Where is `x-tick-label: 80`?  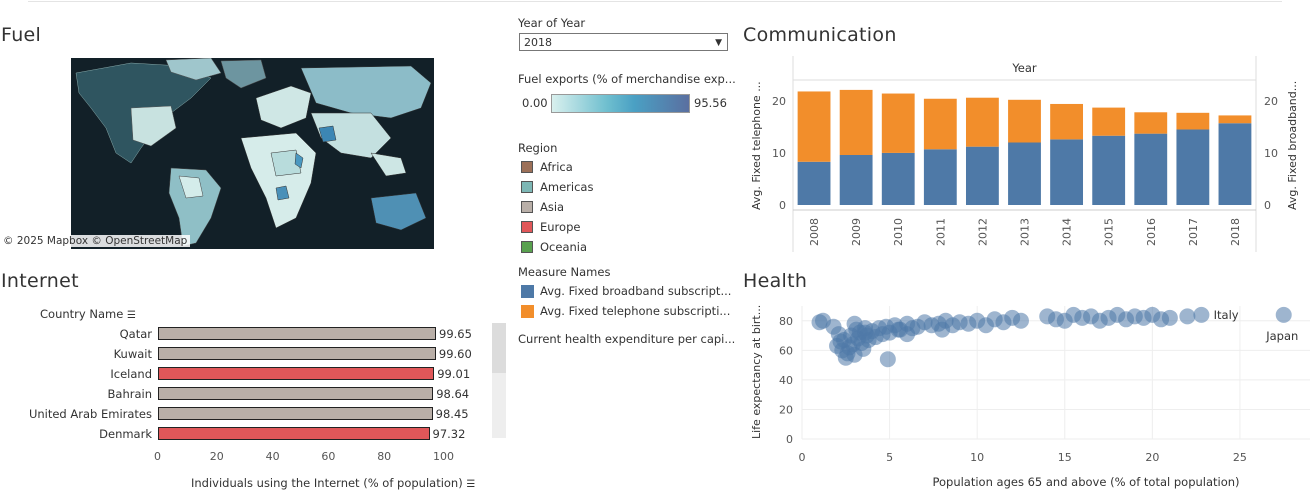
x-tick-label: 80 is located at coordinates (384, 456).